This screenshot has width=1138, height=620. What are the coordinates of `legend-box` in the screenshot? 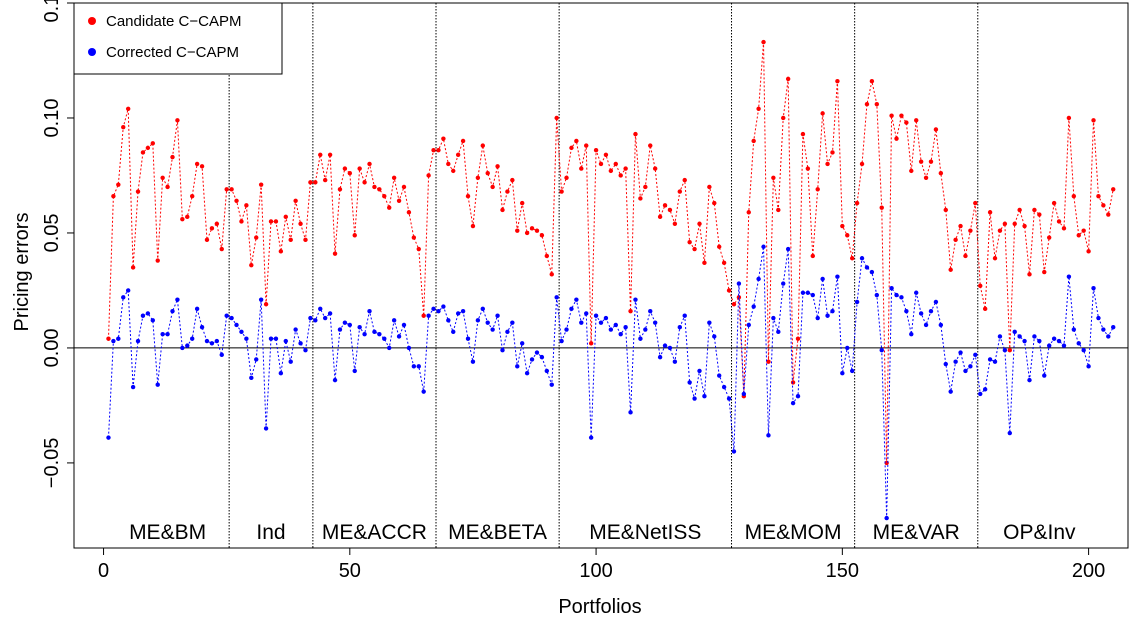 It's located at (178, 38).